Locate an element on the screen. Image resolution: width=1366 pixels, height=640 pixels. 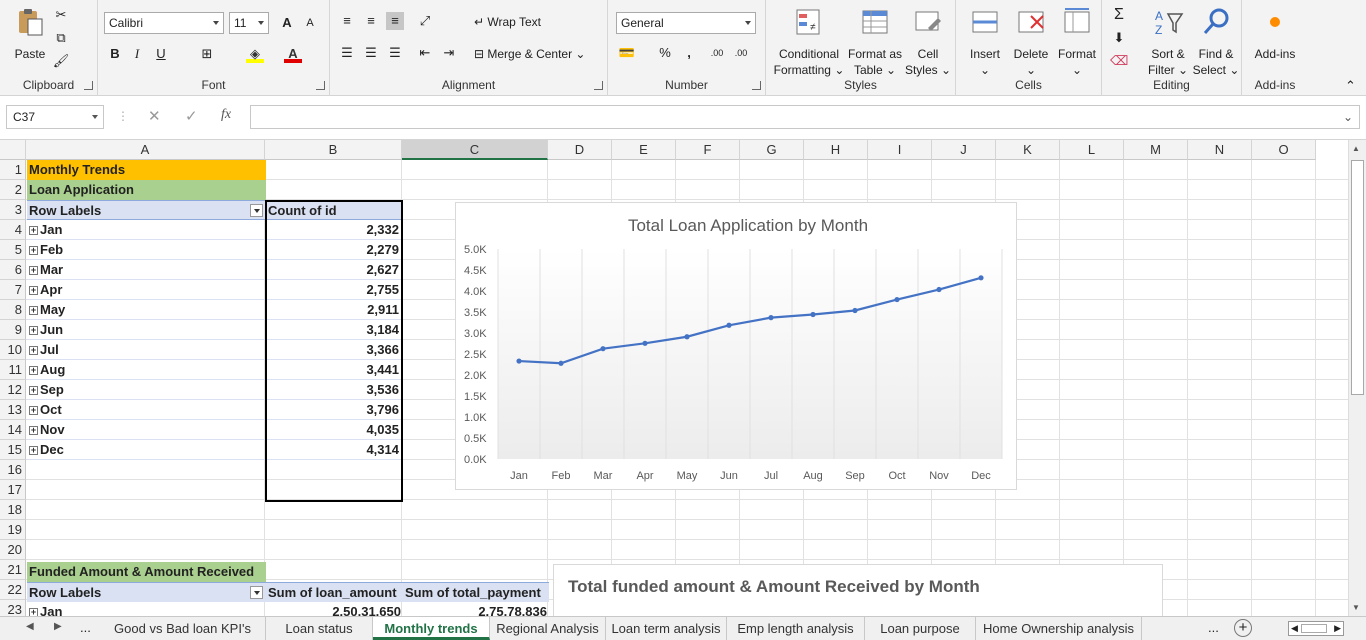
pivot2-total-payment-value: 2,75,78,836 is located at coordinates (512, 610).